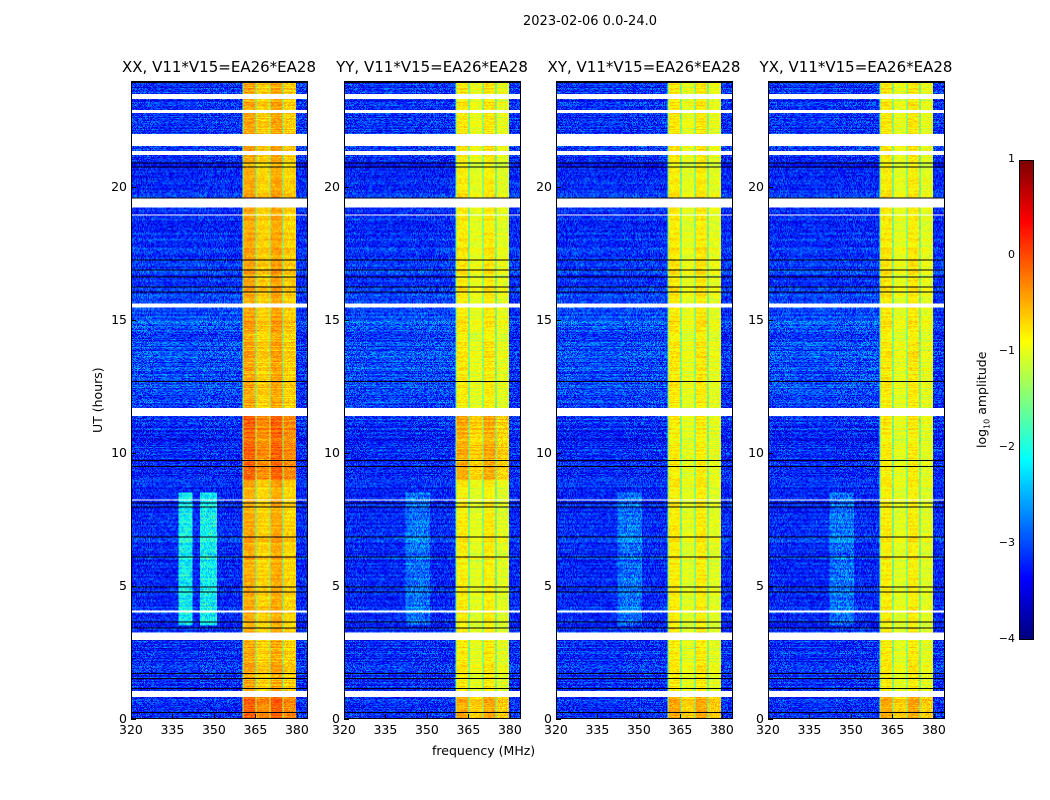  Describe the element at coordinates (856, 67) in the screenshot. I see `panel-title: YX, V11*V15=EA26*EA28` at that location.